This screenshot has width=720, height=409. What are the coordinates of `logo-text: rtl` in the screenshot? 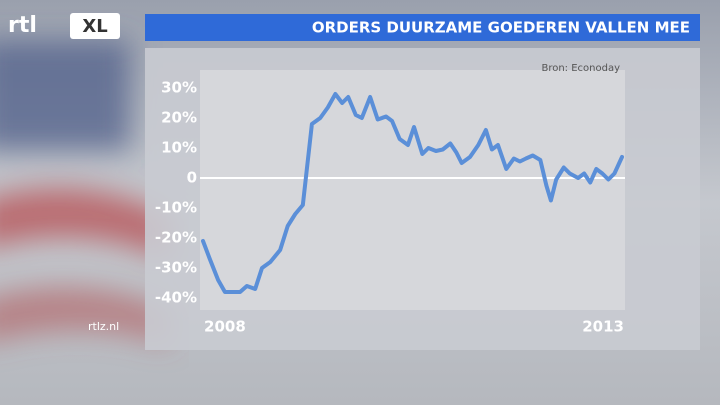 It's located at (22, 25).